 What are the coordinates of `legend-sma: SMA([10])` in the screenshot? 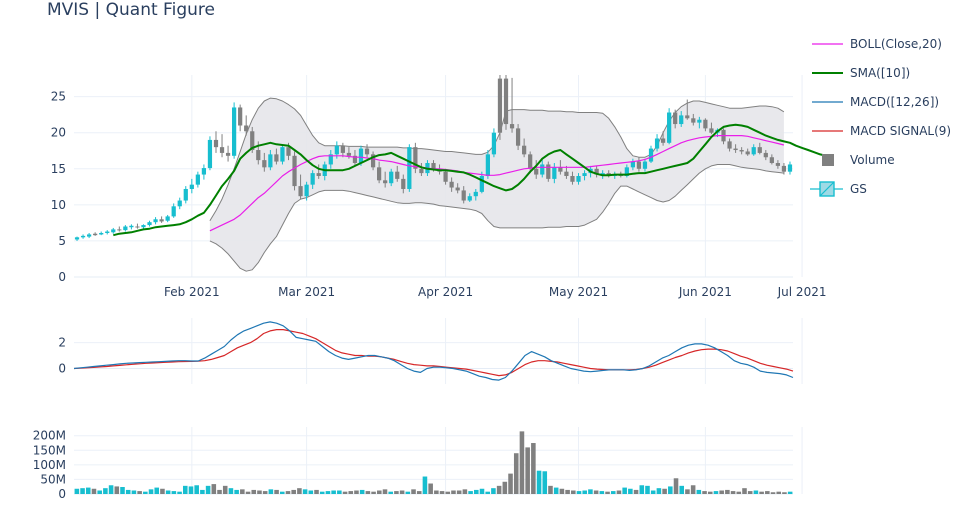 It's located at (861, 73).